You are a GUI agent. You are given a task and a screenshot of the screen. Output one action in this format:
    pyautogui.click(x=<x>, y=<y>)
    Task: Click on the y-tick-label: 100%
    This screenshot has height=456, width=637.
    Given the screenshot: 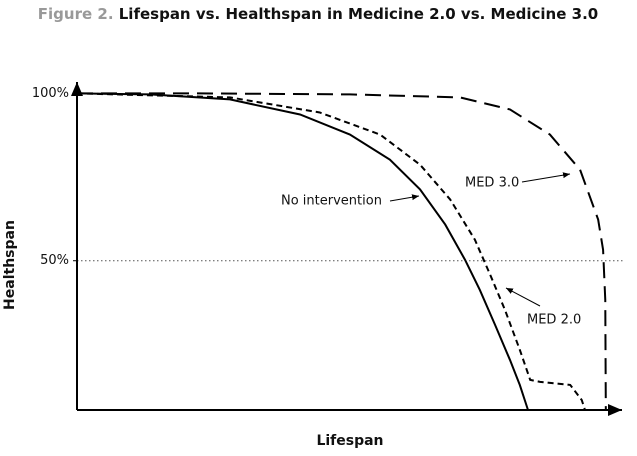 What is the action you would take?
    pyautogui.click(x=50, y=93)
    